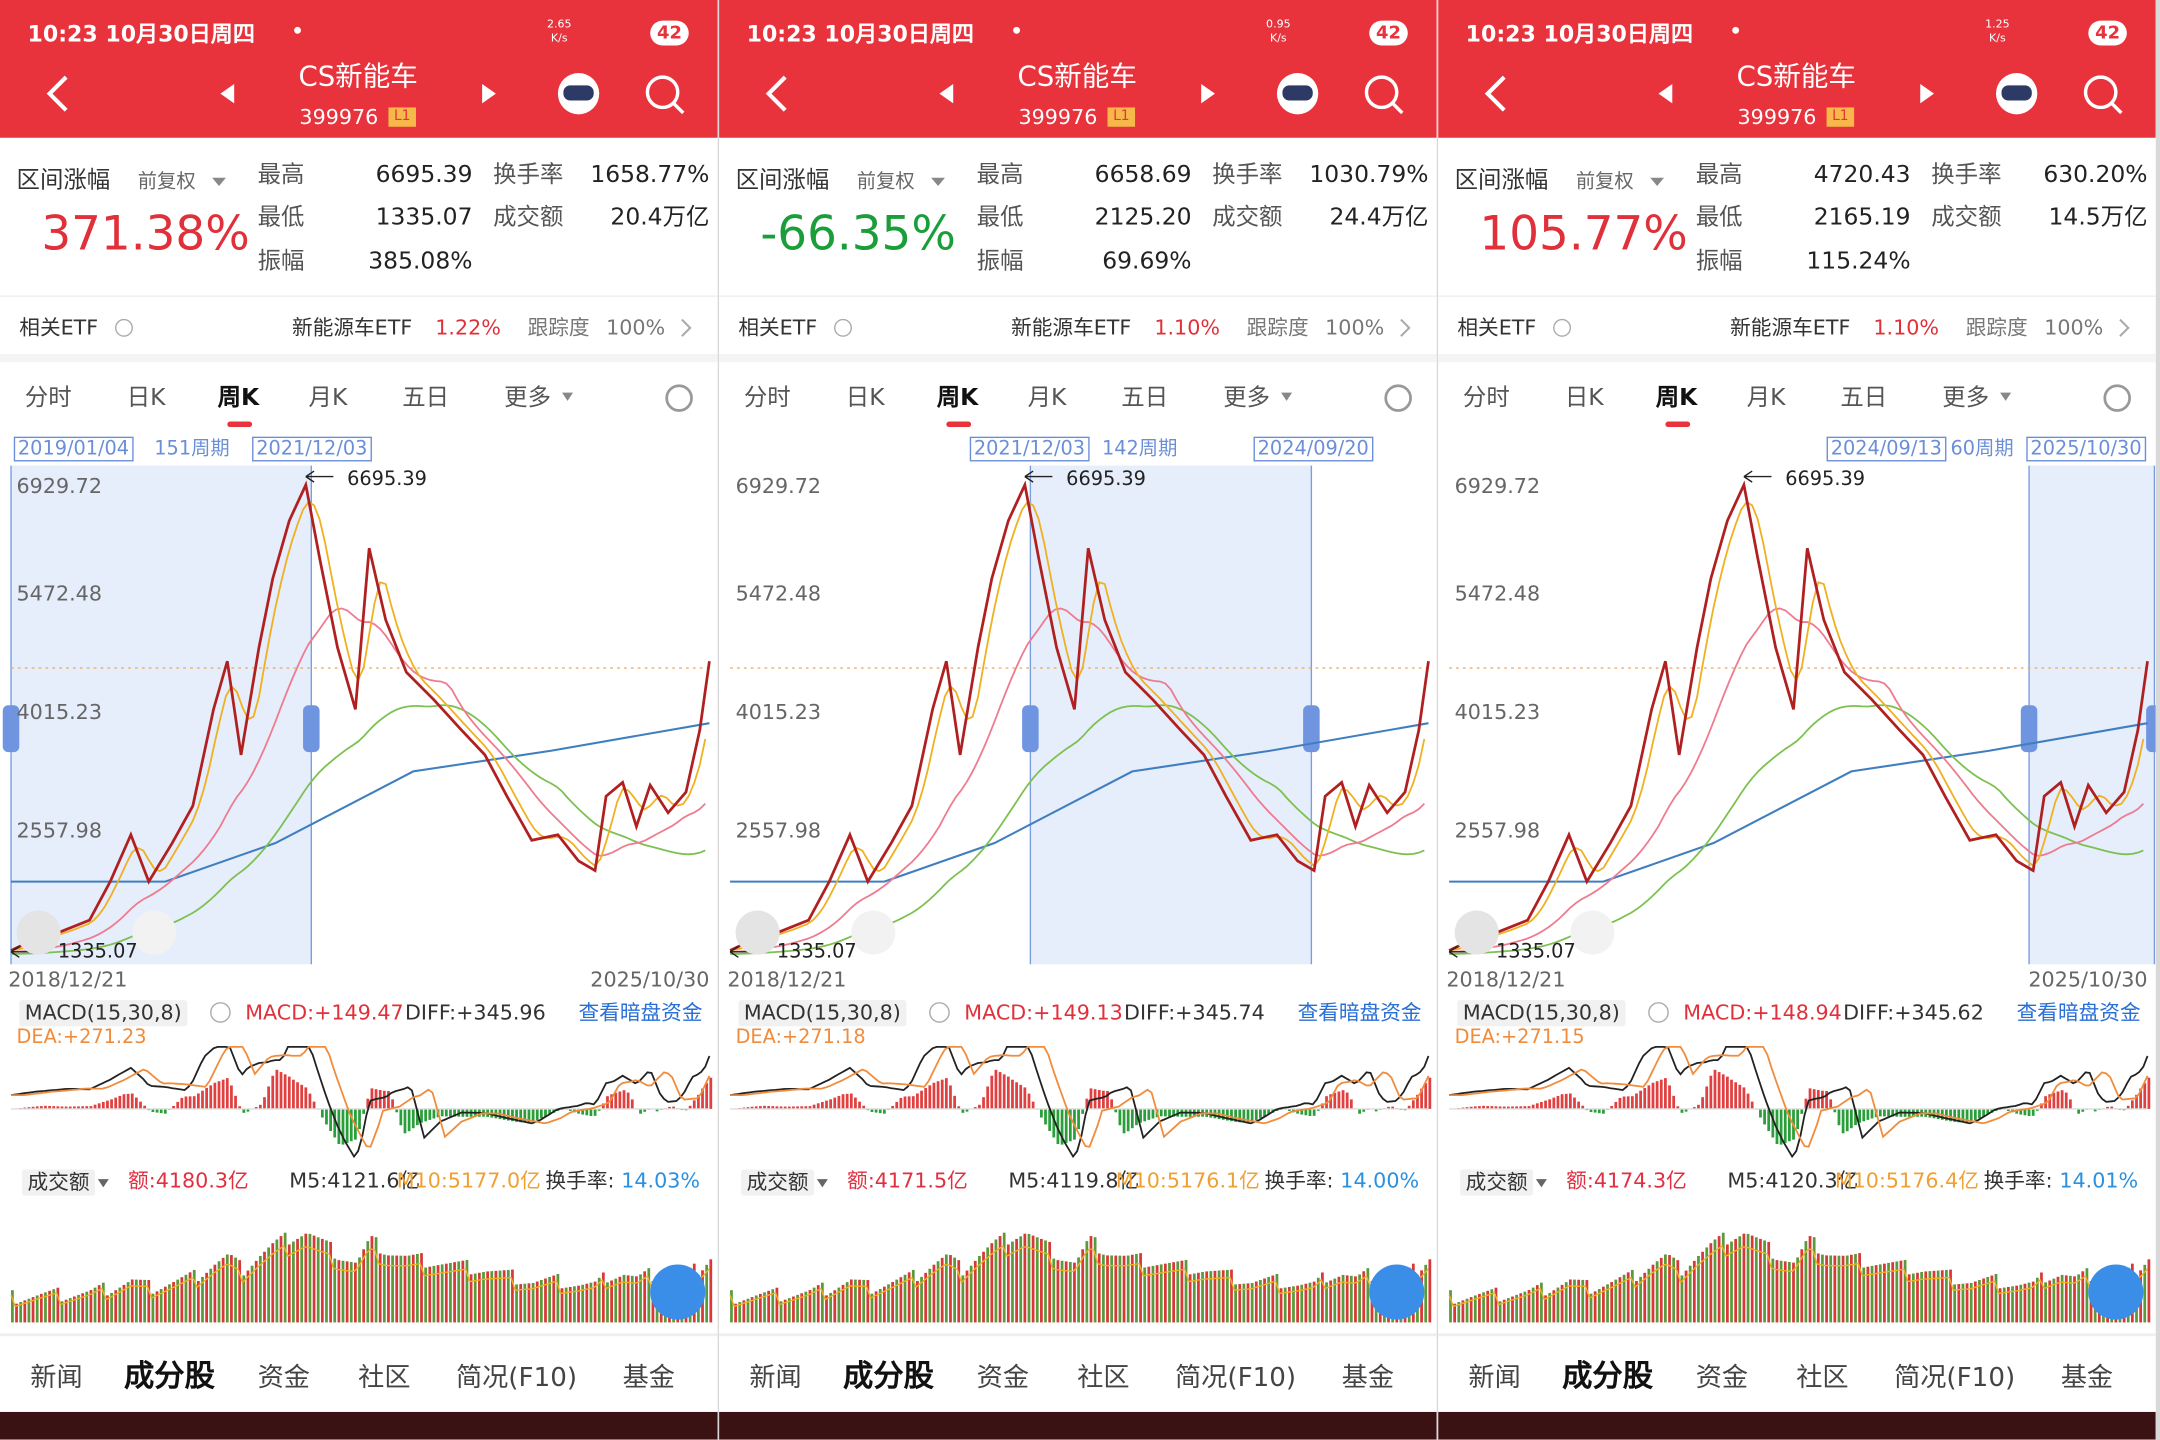 This screenshot has width=2160, height=1440. I want to click on turnover-value: 630.20%, so click(2095, 174).